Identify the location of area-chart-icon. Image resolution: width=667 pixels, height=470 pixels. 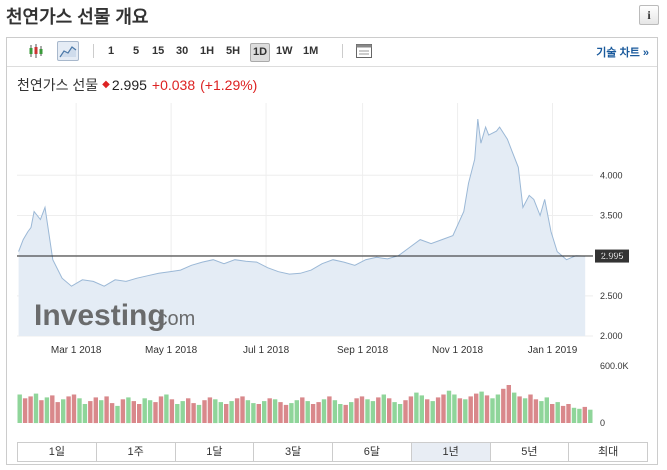
(68, 51).